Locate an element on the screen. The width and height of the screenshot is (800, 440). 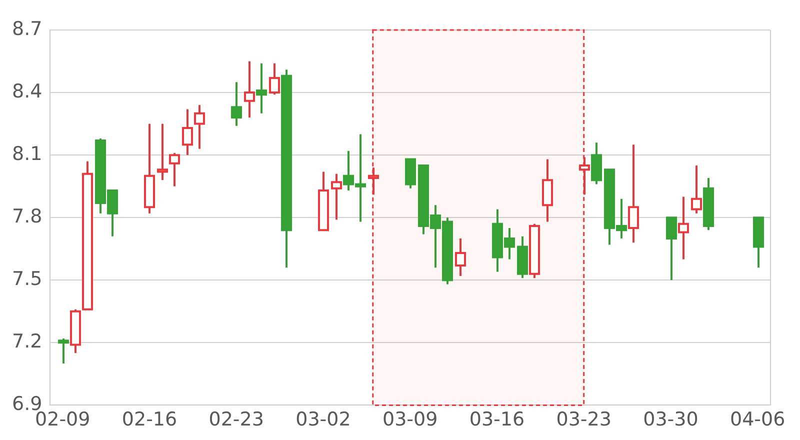
x-tick-label: 03-23 is located at coordinates (584, 419).